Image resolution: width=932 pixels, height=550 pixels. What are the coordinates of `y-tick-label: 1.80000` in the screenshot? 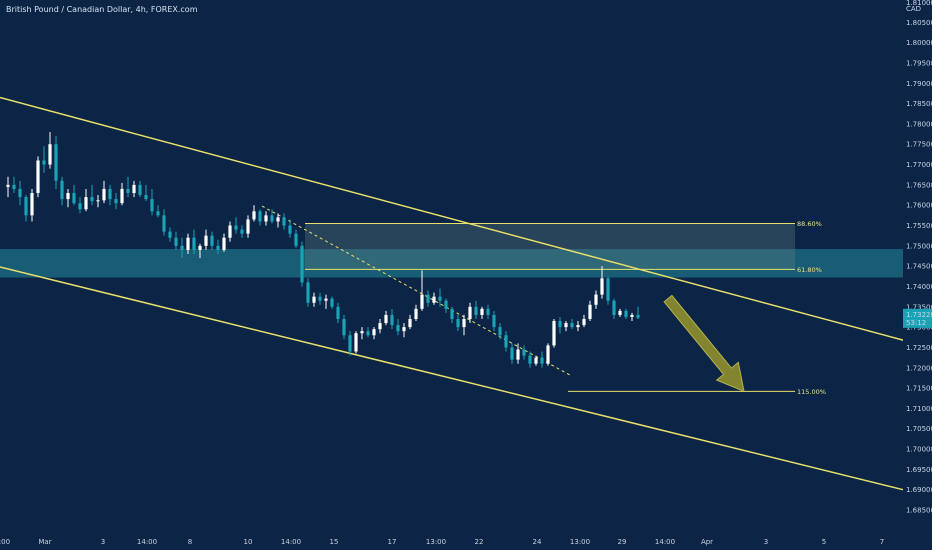 It's located at (919, 43).